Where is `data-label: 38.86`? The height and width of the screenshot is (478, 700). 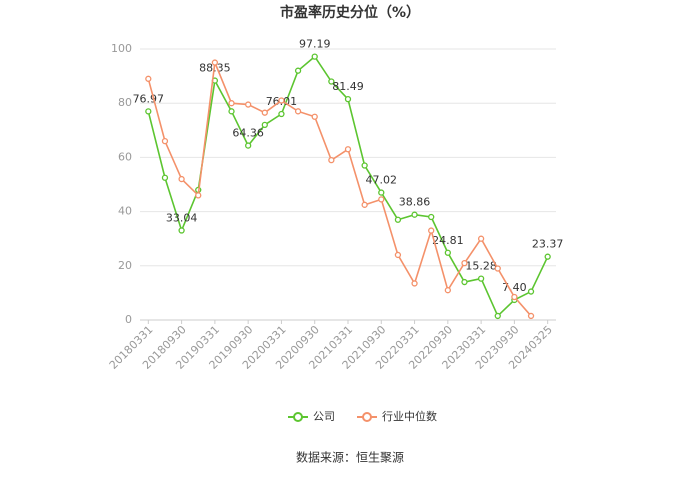
data-label: 38.86 is located at coordinates (415, 202).